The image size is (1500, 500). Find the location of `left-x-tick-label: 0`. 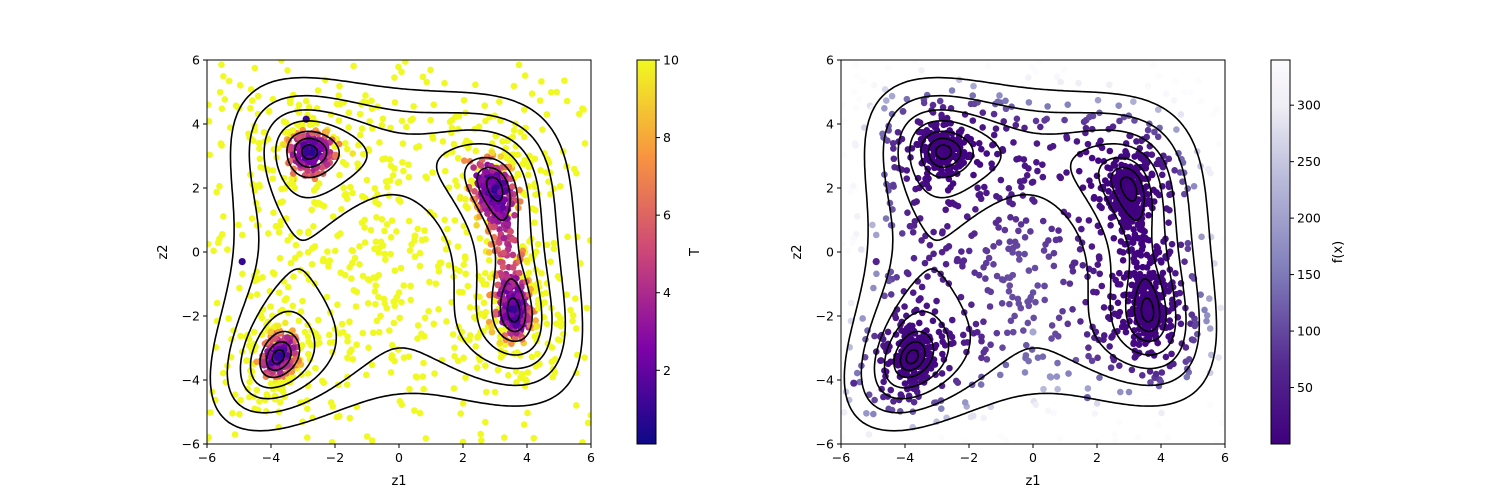

left-x-tick-label: 0 is located at coordinates (399, 457).